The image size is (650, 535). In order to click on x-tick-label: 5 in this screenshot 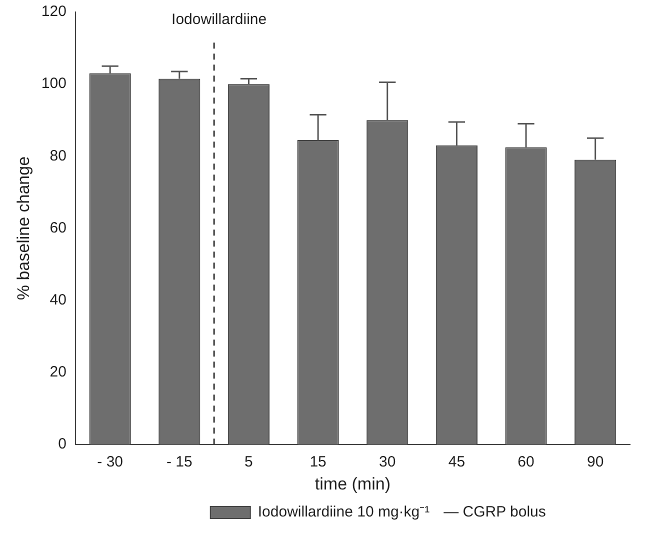, I will do `click(248, 462)`.